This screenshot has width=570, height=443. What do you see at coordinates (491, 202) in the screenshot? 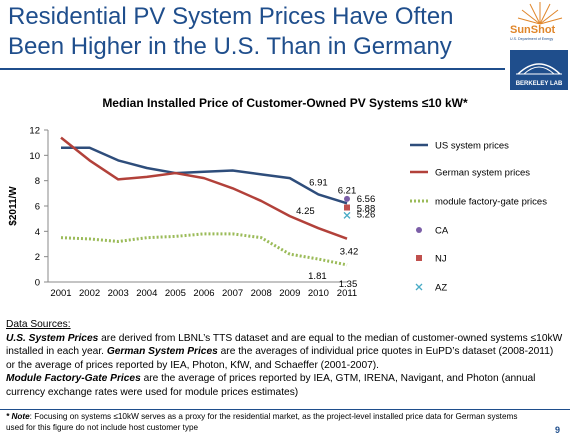
I see `legend-label: module factory-gate prices` at bounding box center [491, 202].